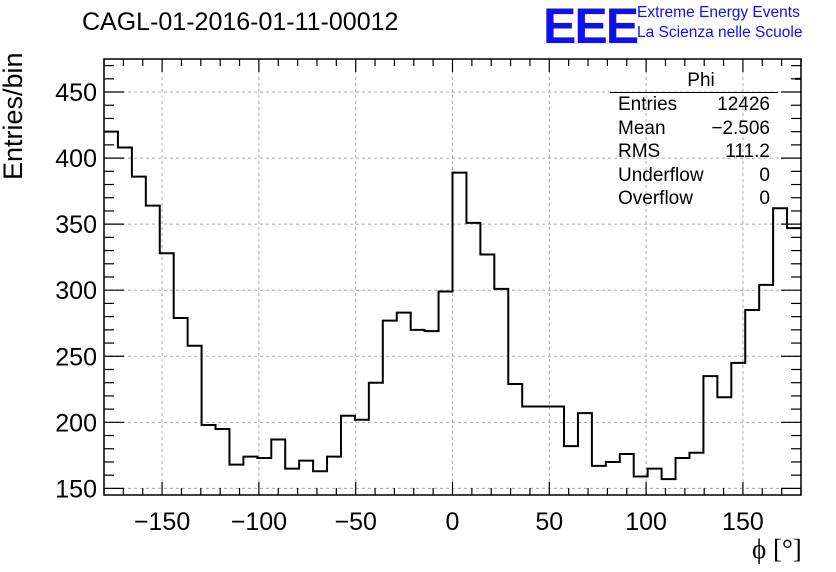  I want to click on x-tick-label: −50, so click(355, 522).